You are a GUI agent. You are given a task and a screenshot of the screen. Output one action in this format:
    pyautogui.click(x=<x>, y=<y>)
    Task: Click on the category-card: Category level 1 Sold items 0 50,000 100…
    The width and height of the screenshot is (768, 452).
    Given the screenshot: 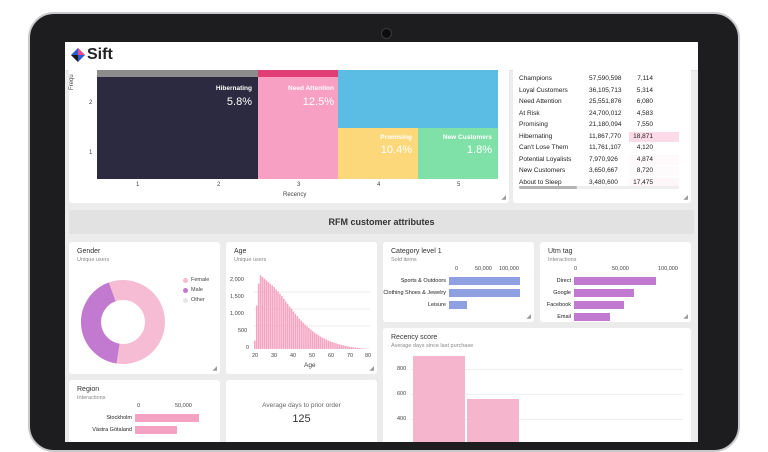 What is the action you would take?
    pyautogui.click(x=458, y=282)
    